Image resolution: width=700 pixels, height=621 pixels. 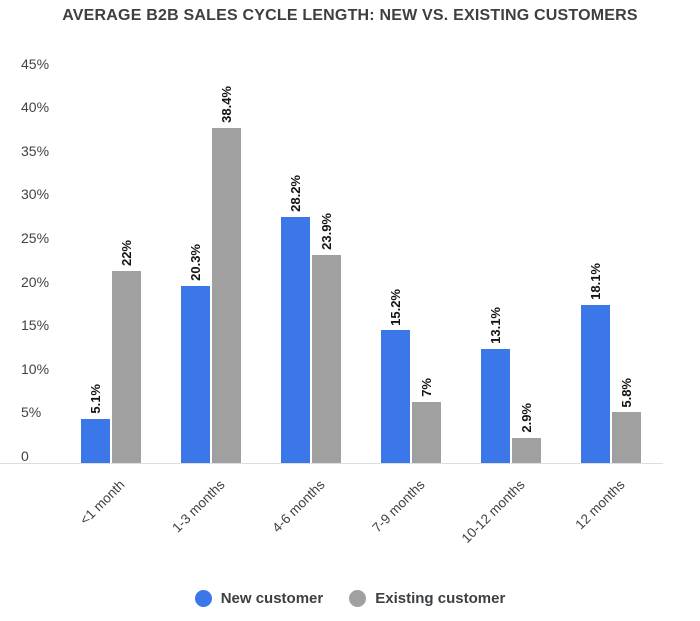 I want to click on y-axis-tick: 10%, so click(x=35, y=368).